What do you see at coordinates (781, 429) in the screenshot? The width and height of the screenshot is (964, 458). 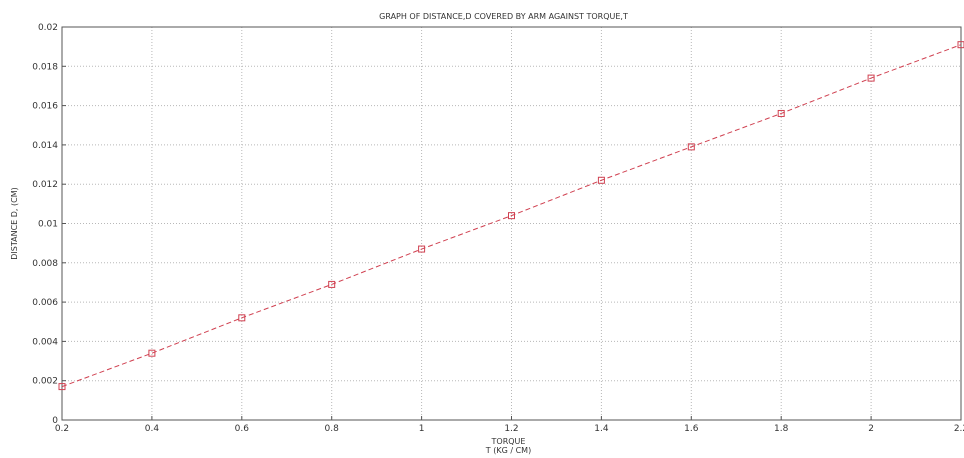 I see `x-tick-label: 1.8` at bounding box center [781, 429].